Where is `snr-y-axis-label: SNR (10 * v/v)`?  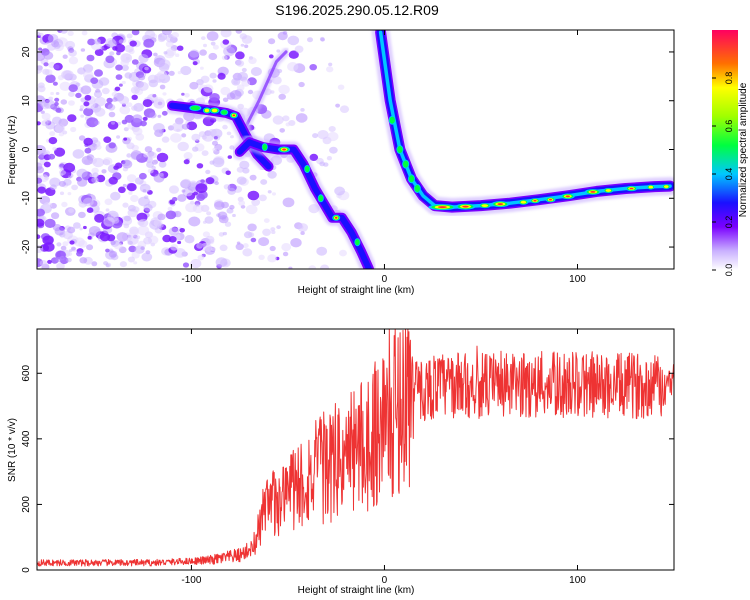
snr-y-axis-label: SNR (10 * v/v) is located at coordinates (12, 450).